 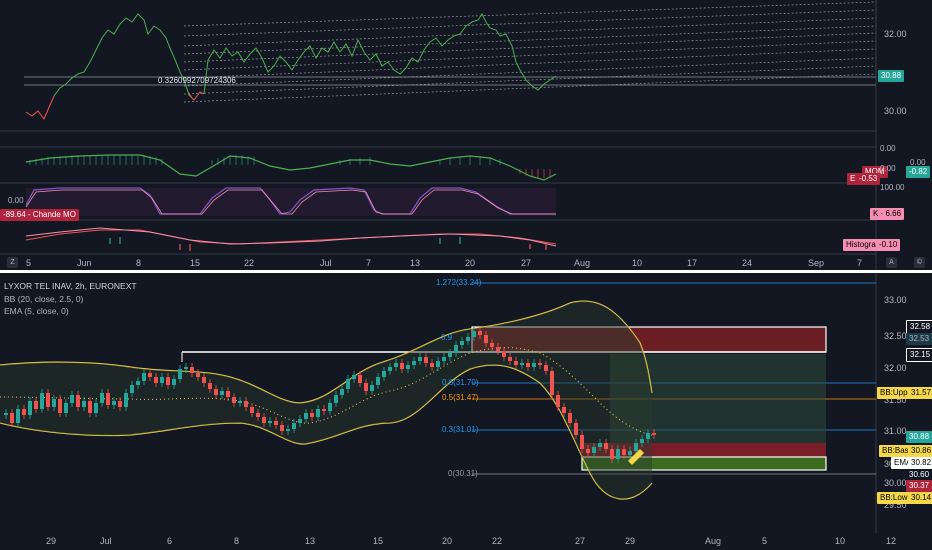 What do you see at coordinates (692, 263) in the screenshot?
I see `top-date-12: 17` at bounding box center [692, 263].